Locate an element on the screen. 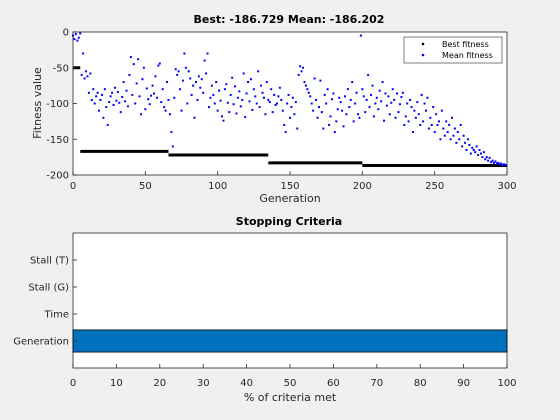  legend-best-fitness-marker is located at coordinates (423, 44).